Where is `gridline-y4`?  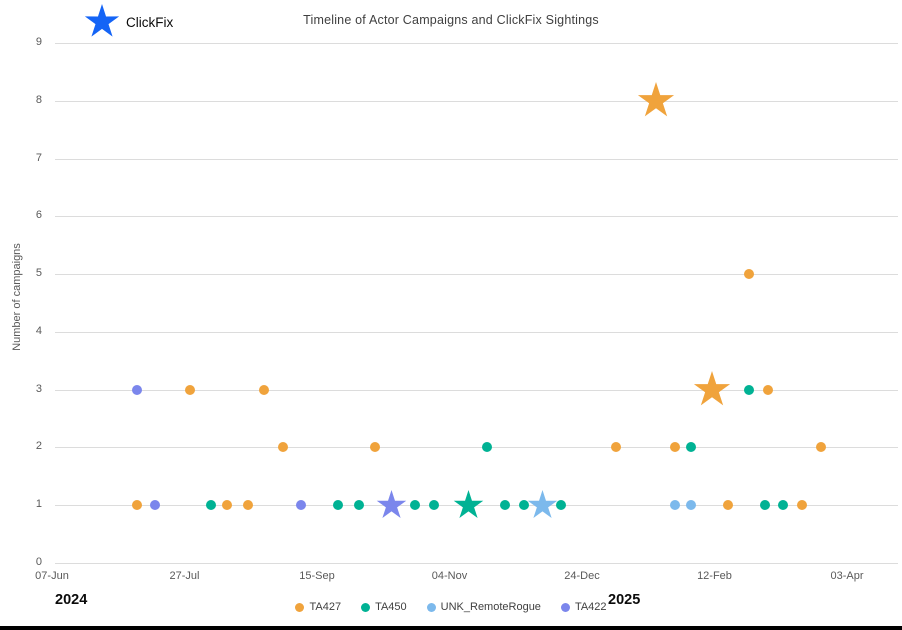
gridline-y4 is located at coordinates (476, 332).